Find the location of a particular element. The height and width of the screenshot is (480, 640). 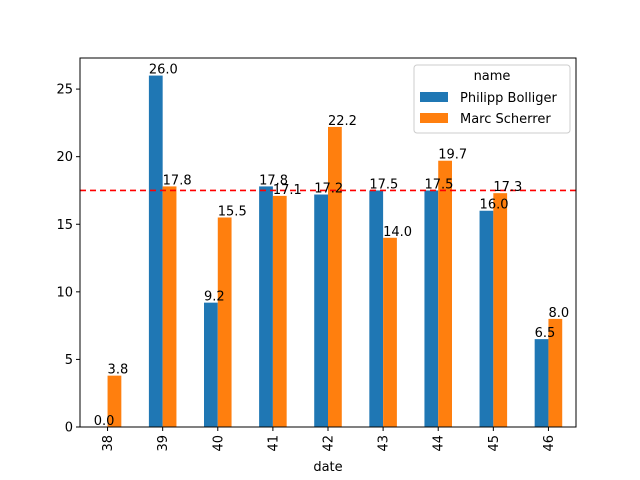

x-tick-label-42: 42 is located at coordinates (329, 443).